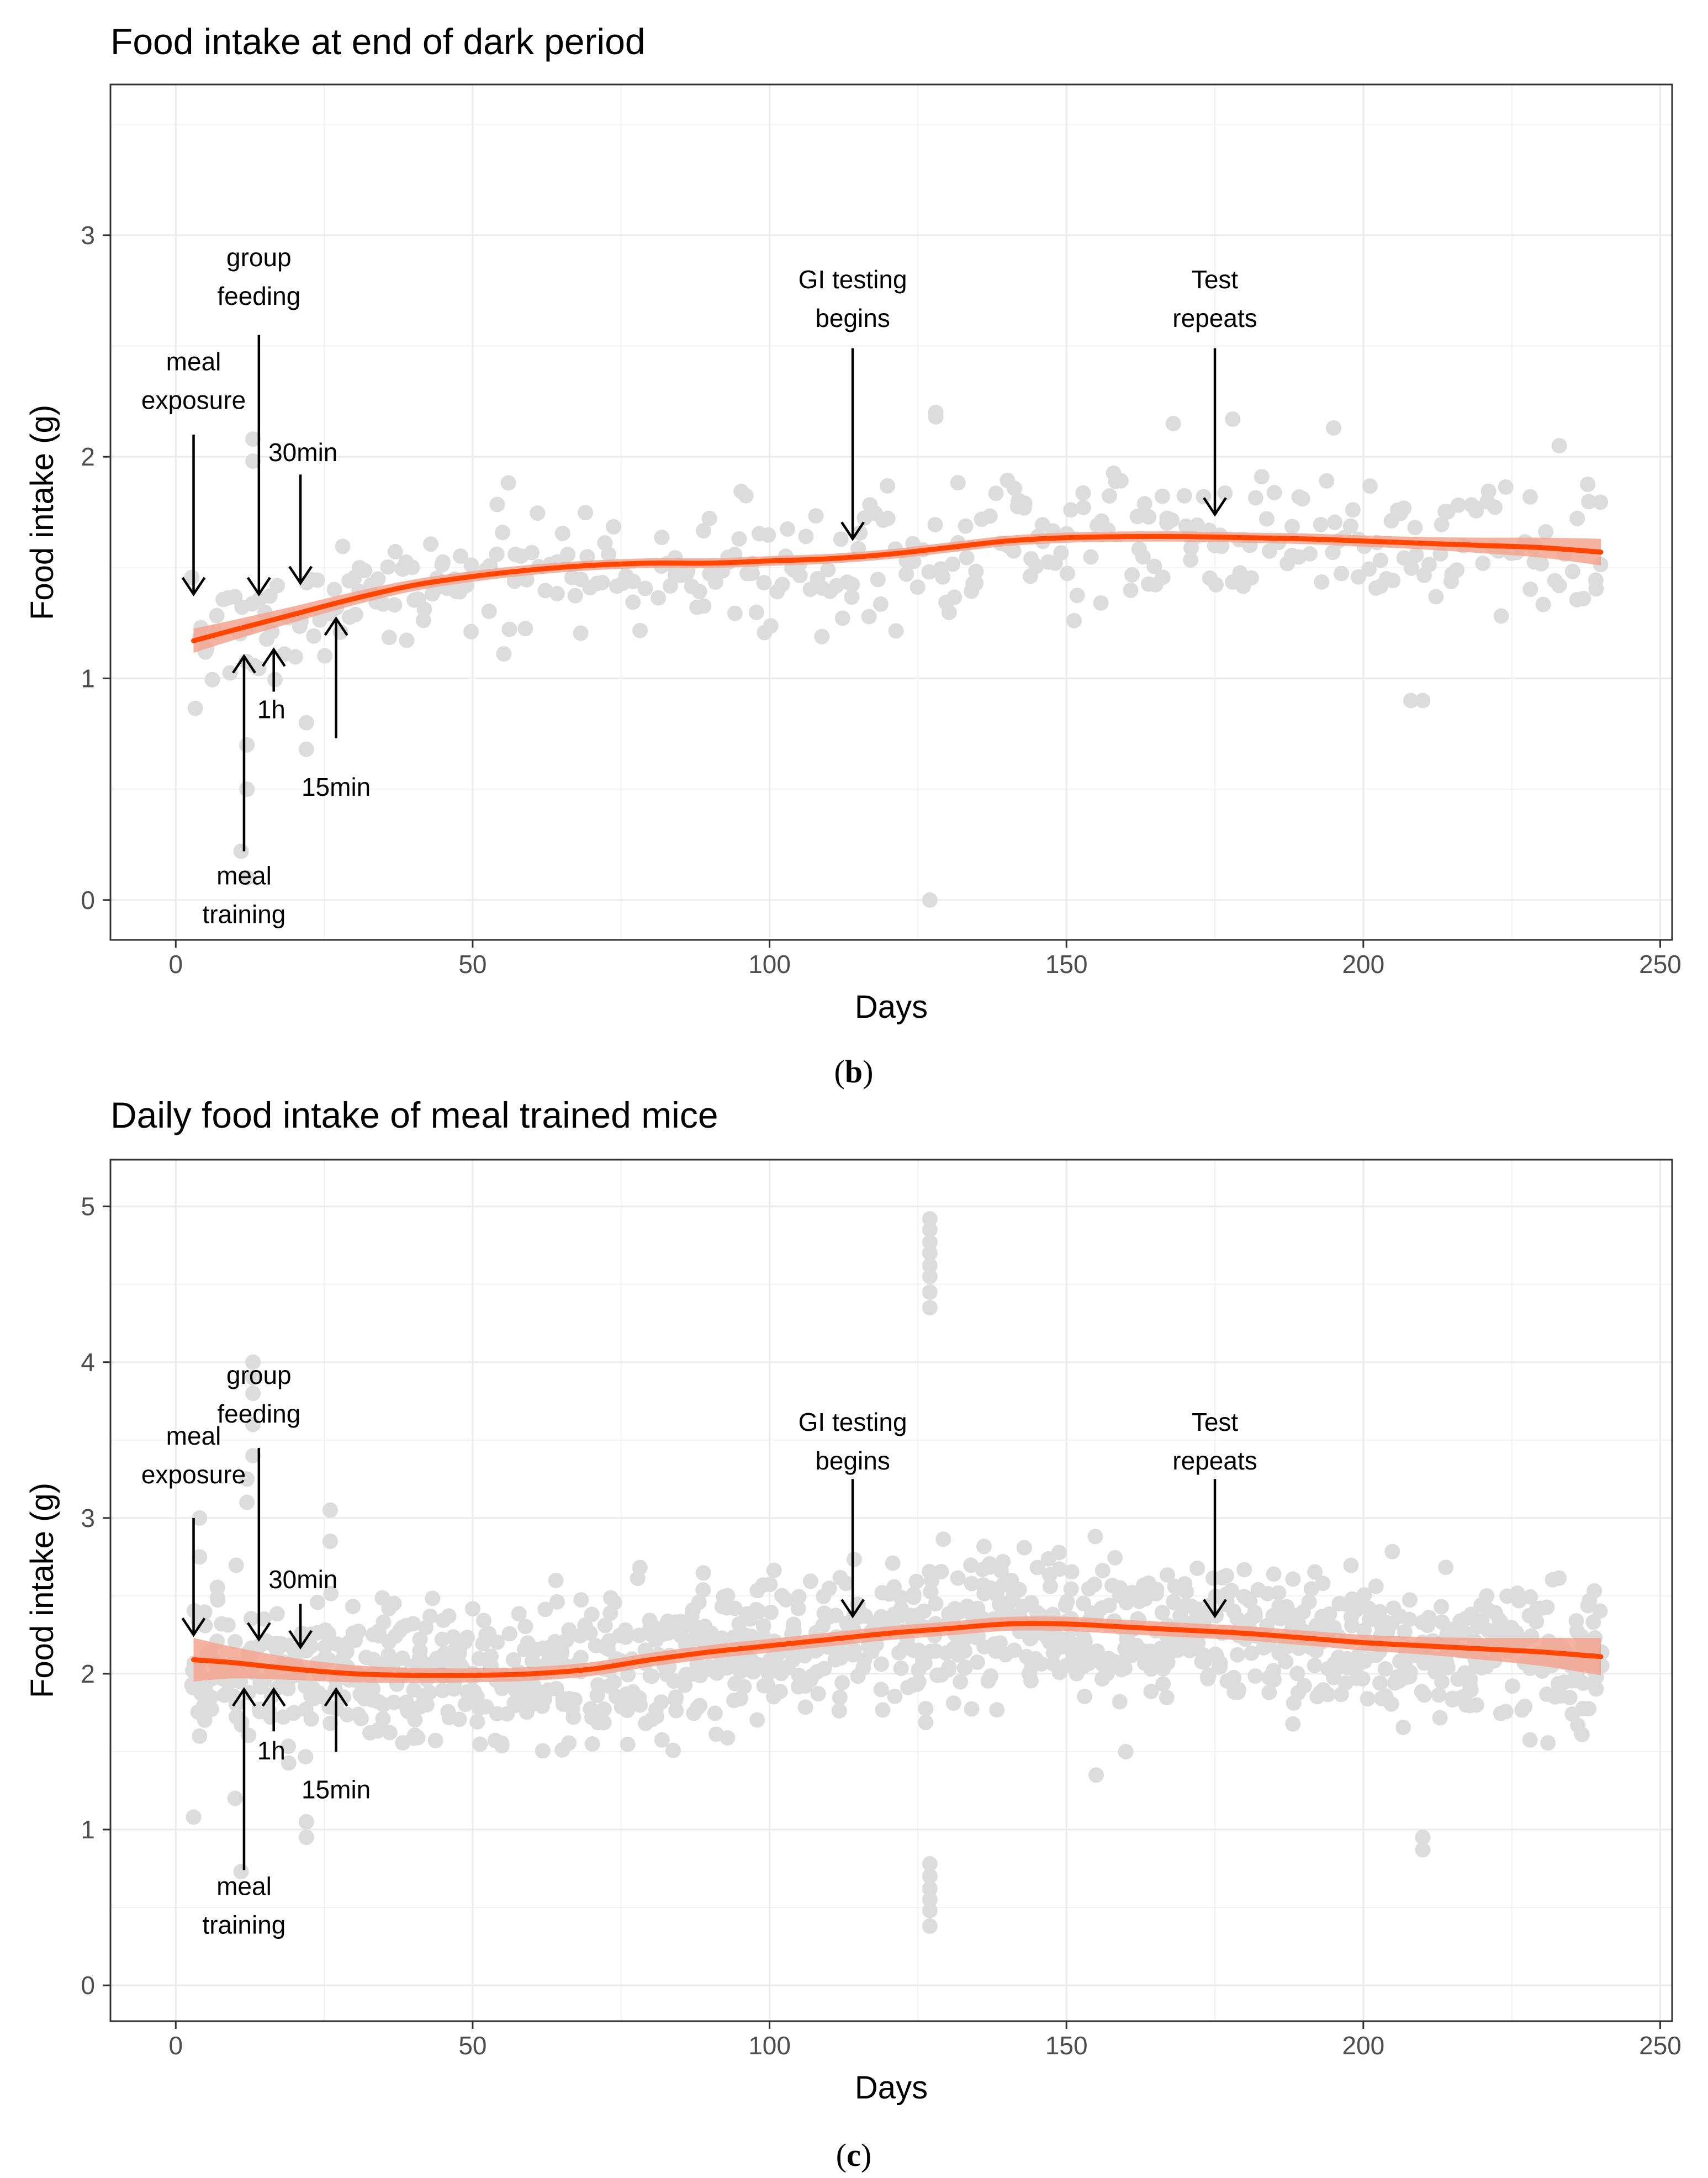  What do you see at coordinates (472, 964) in the screenshot?
I see `x-tick-label: 50` at bounding box center [472, 964].